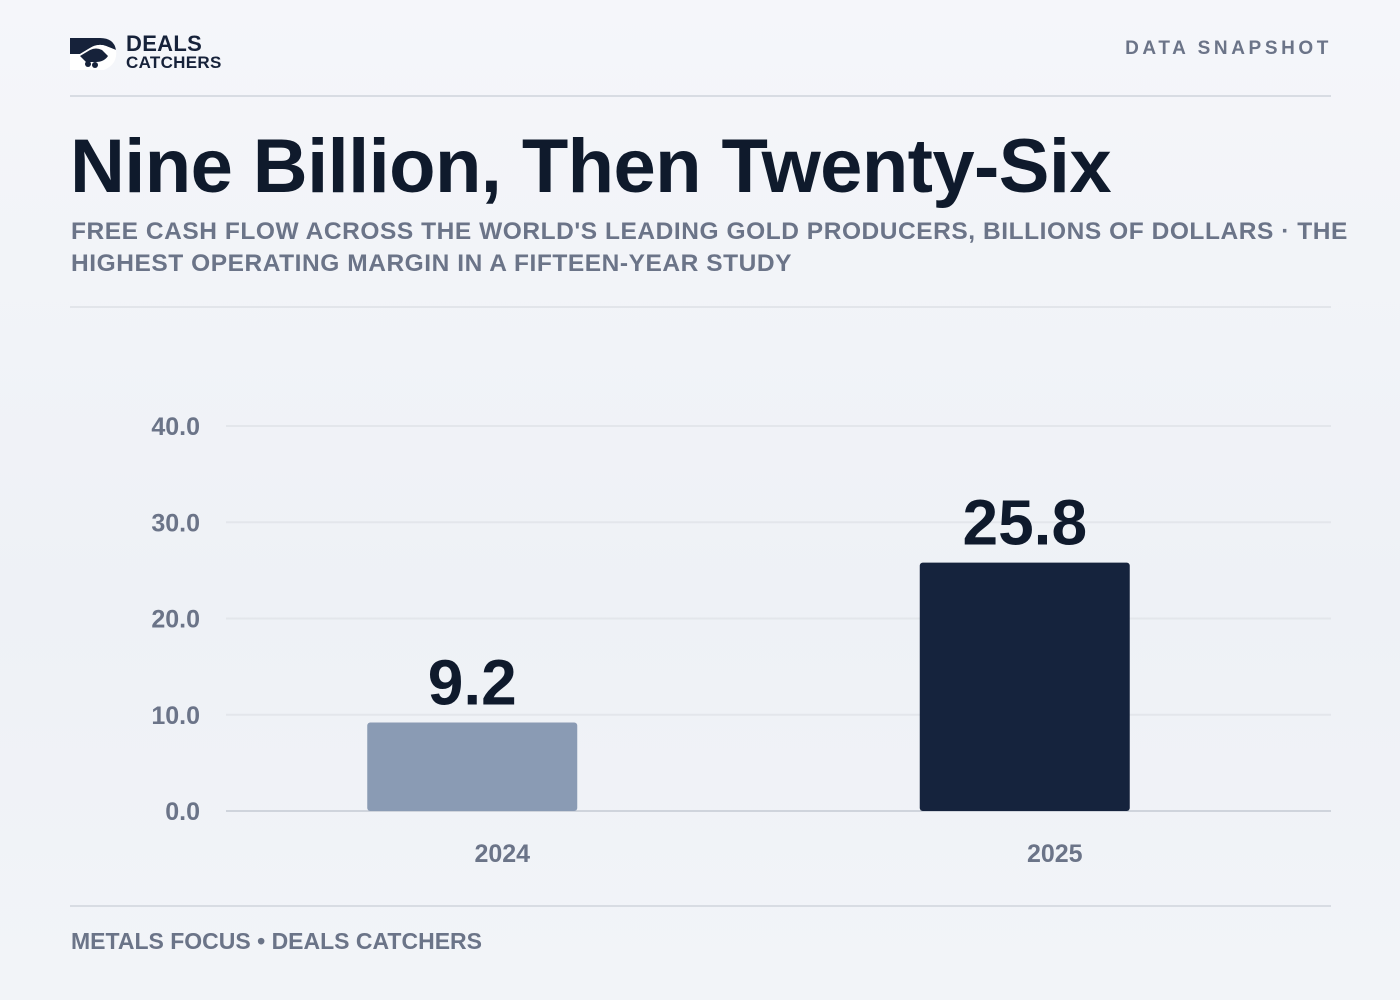 The width and height of the screenshot is (1400, 1000). What do you see at coordinates (1228, 48) in the screenshot?
I see `data-snapshot-tag: DATA SNAPSHOT` at bounding box center [1228, 48].